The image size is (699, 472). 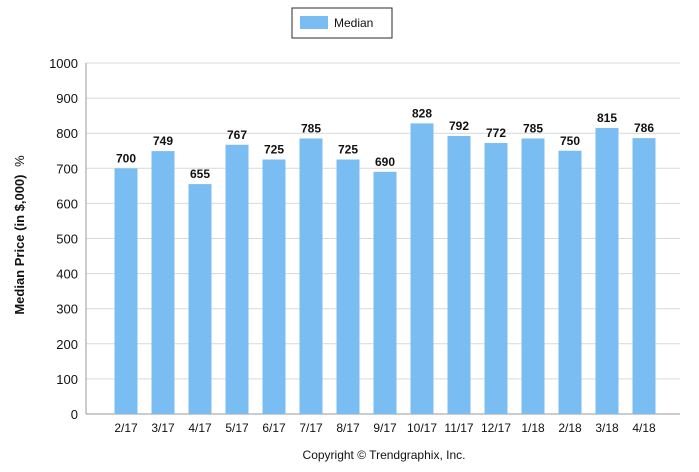 I want to click on legend: Median, so click(x=342, y=23).